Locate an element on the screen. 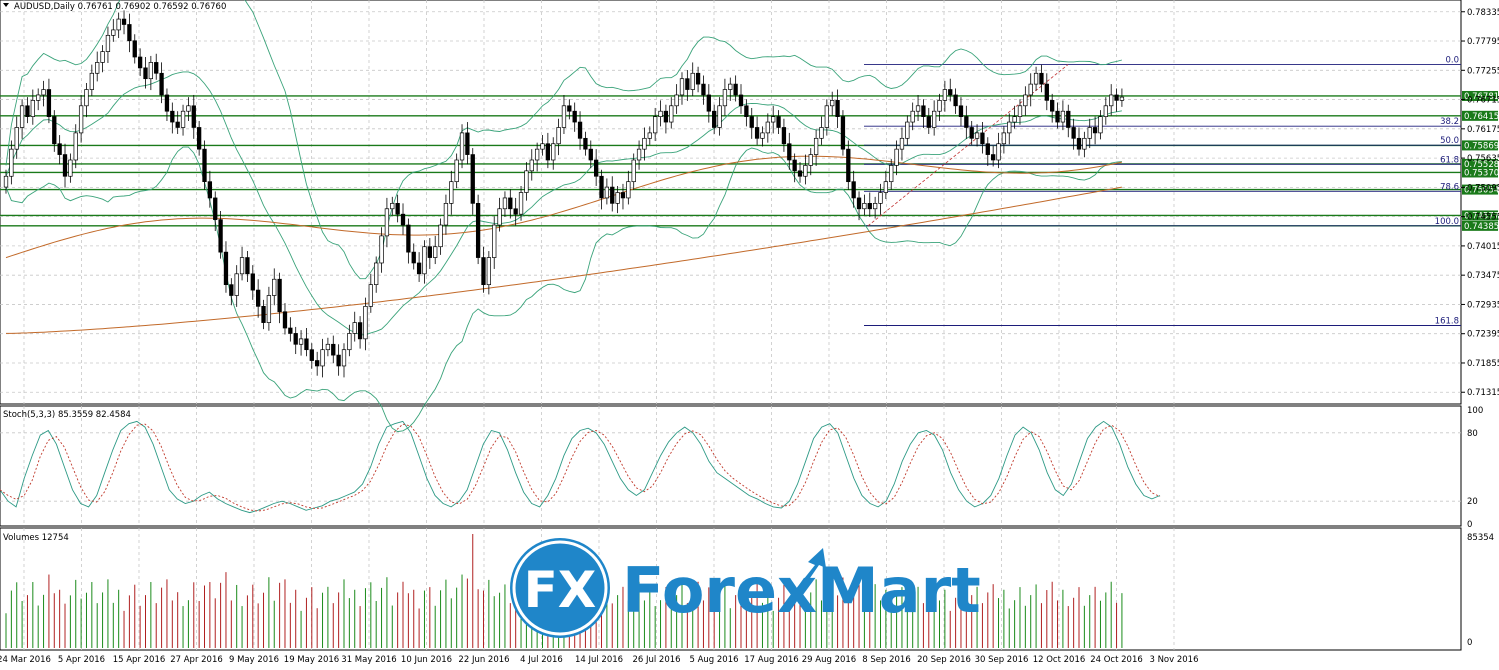 This screenshot has width=1499, height=670. logo-mark: FX is located at coordinates (560, 590).